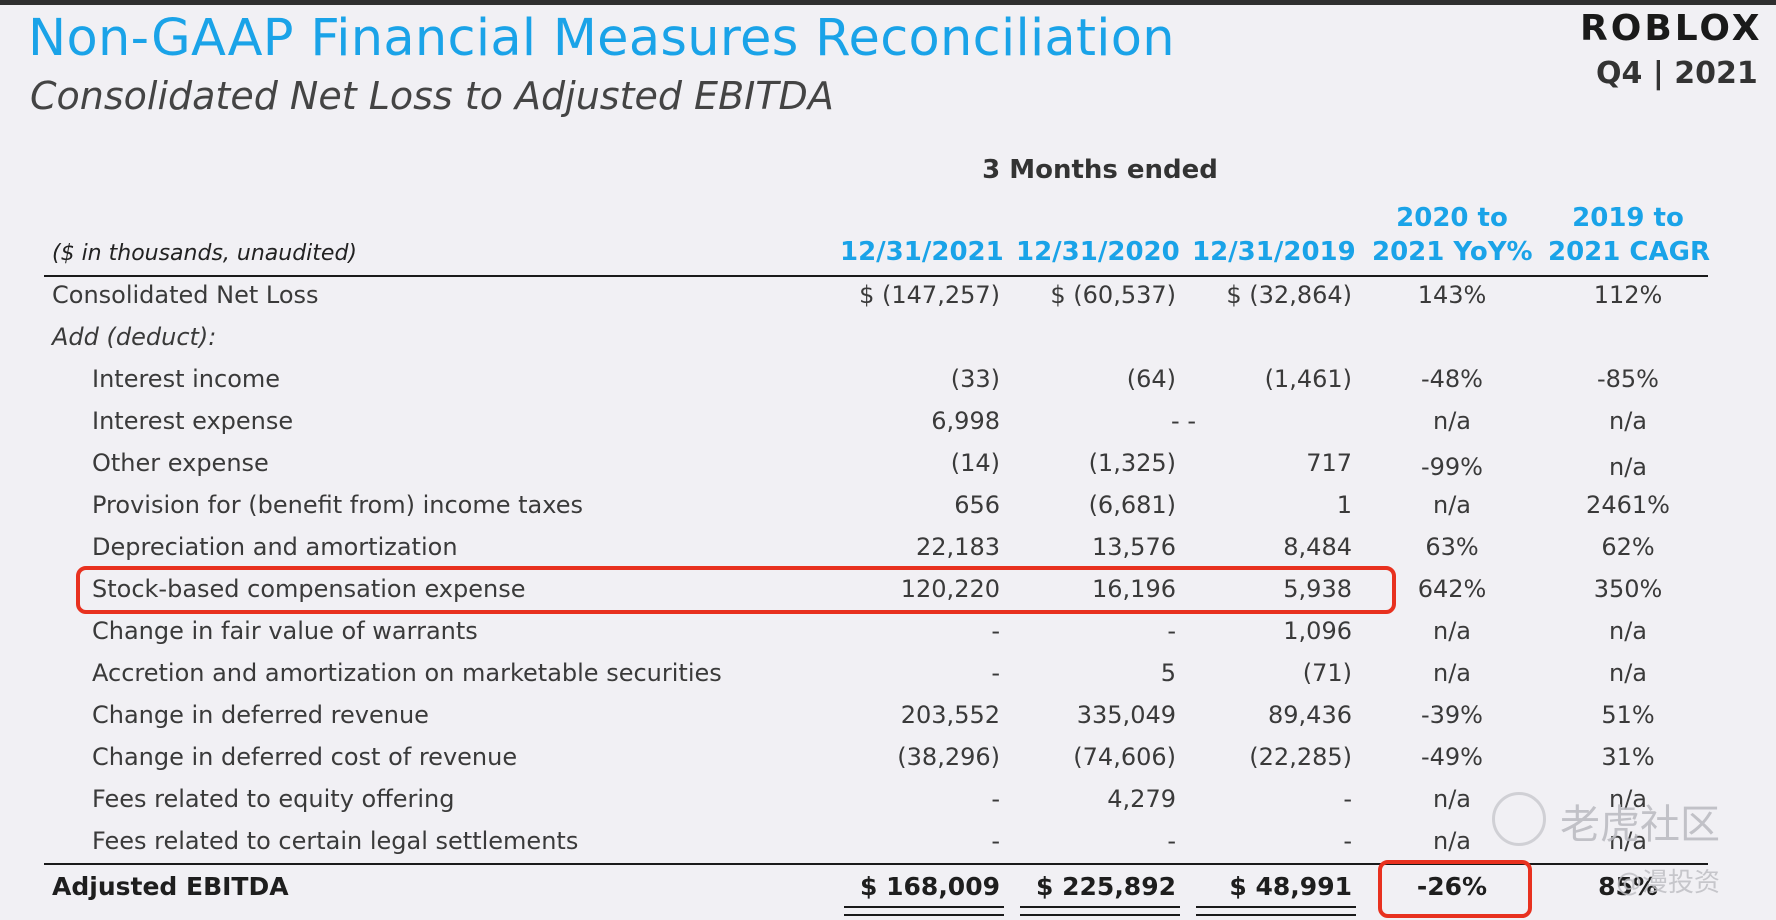 The image size is (1776, 920). What do you see at coordinates (1289, 295) in the screenshot?
I see `value-2019: $ (32,864)` at bounding box center [1289, 295].